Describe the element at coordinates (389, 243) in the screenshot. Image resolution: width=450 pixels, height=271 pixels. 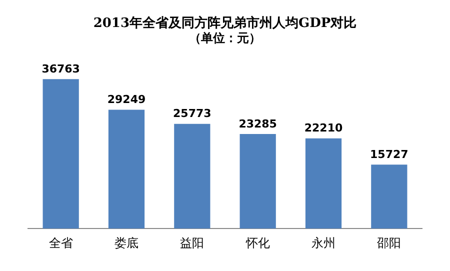
I see `x-tick-label: 邵阳` at that location.